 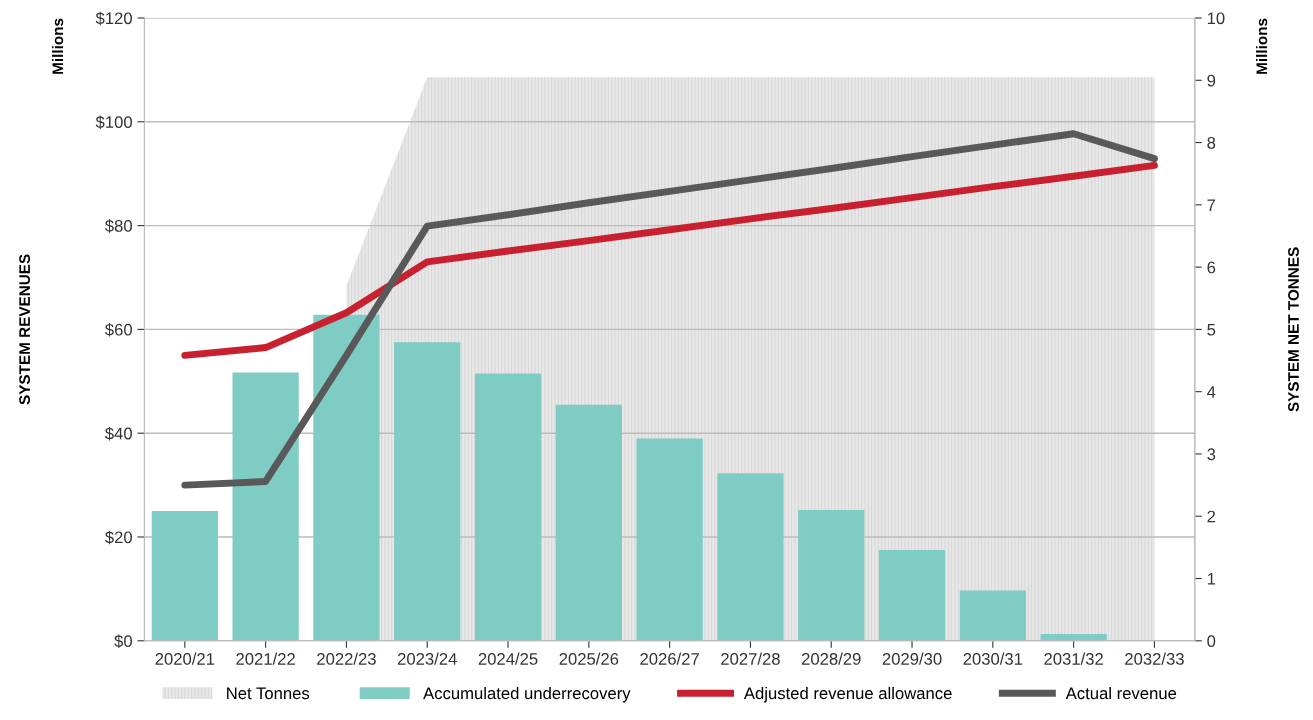 What do you see at coordinates (427, 658) in the screenshot?
I see `x-tick-label: 2023/24` at bounding box center [427, 658].